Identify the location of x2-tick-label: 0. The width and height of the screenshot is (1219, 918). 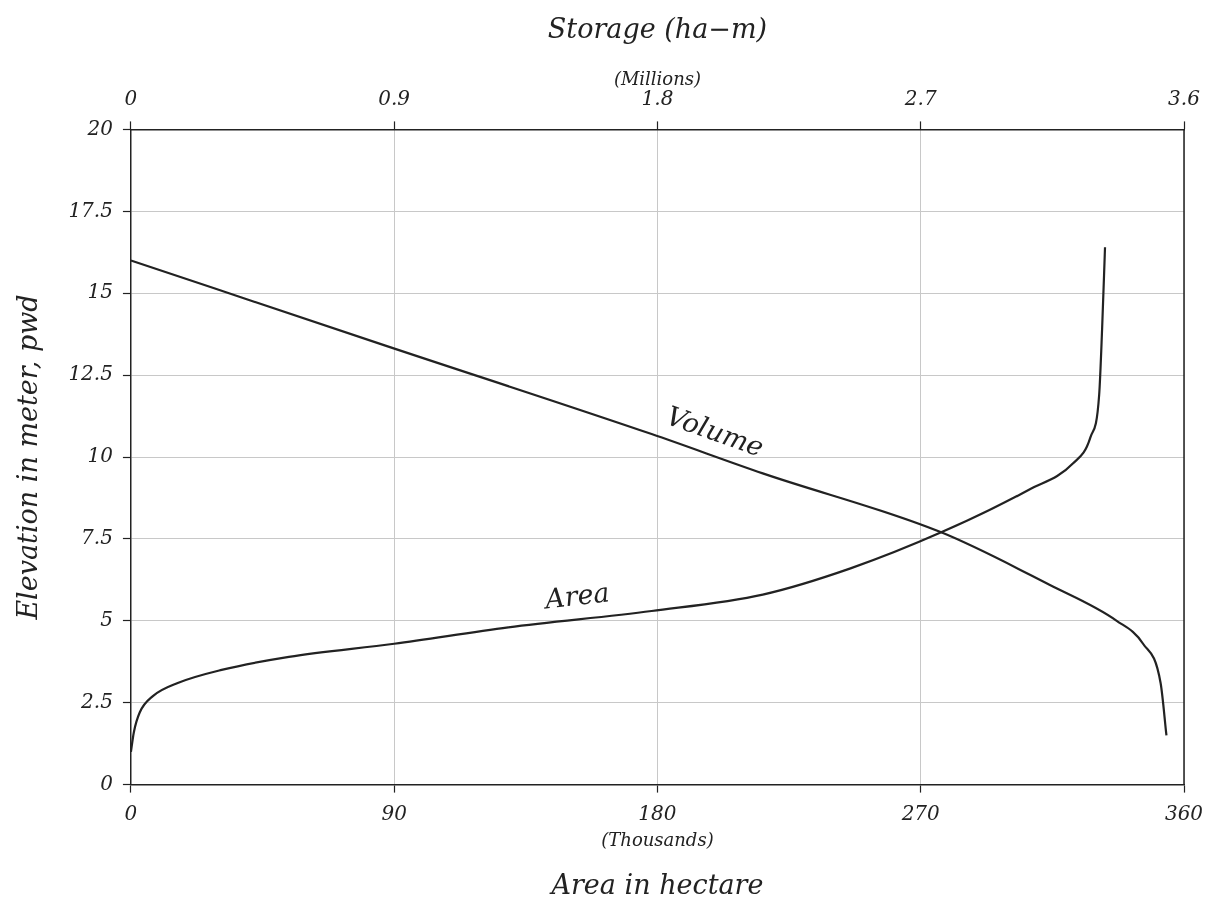
(131, 97).